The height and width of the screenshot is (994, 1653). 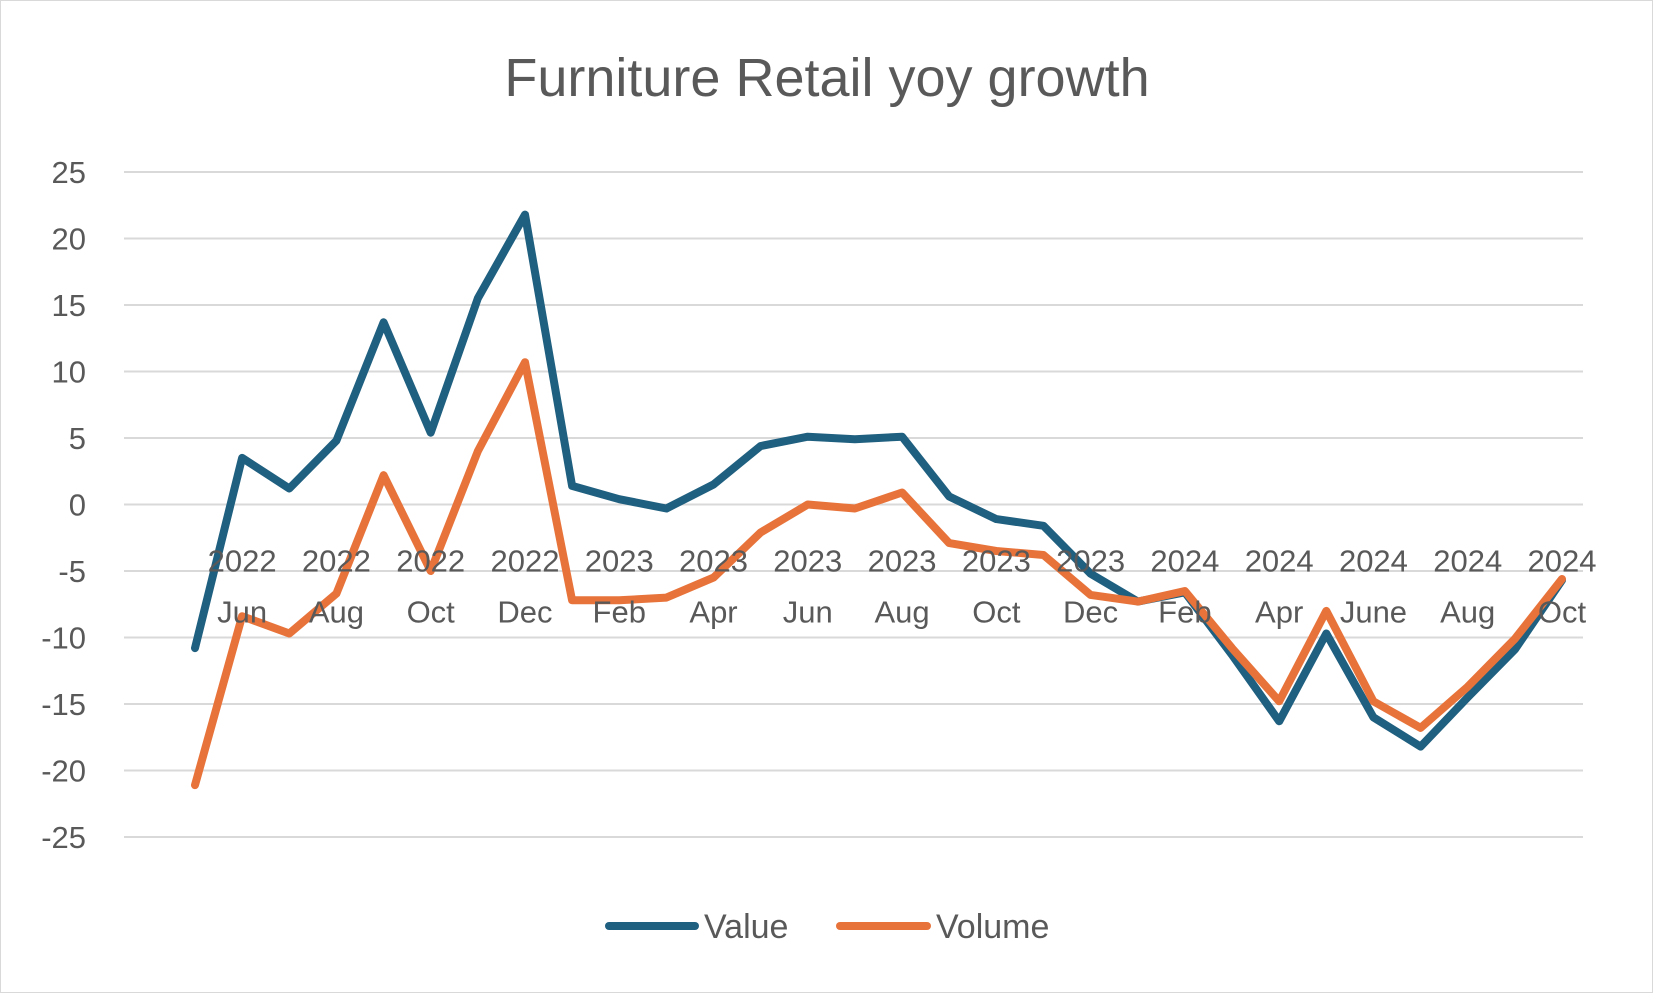 I want to click on x-tick-label: 2024 Oct, so click(x=1562, y=587).